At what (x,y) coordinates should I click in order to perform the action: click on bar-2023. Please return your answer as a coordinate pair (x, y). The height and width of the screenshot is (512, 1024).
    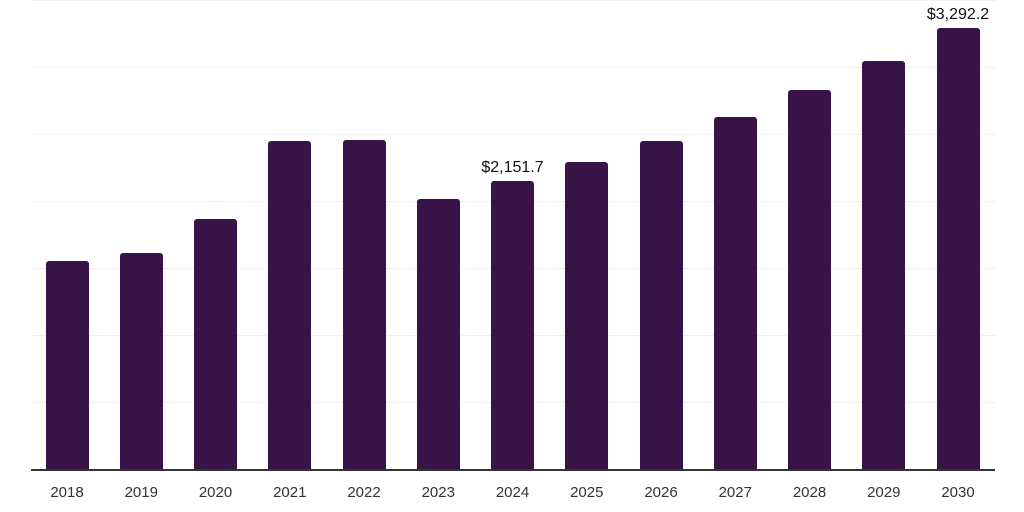
    Looking at the image, I should click on (438, 334).